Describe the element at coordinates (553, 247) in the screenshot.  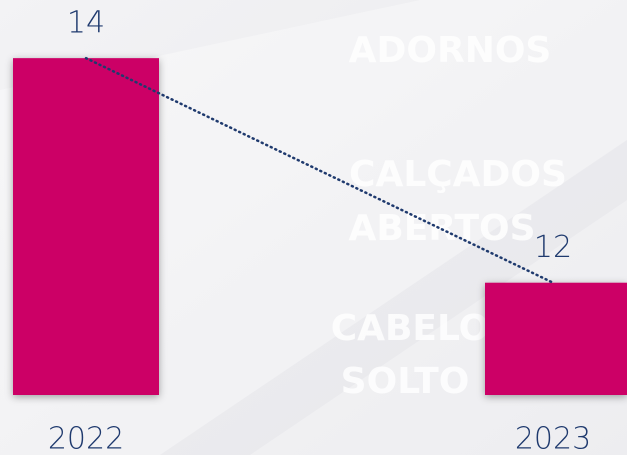
I see `data-label: 12` at that location.